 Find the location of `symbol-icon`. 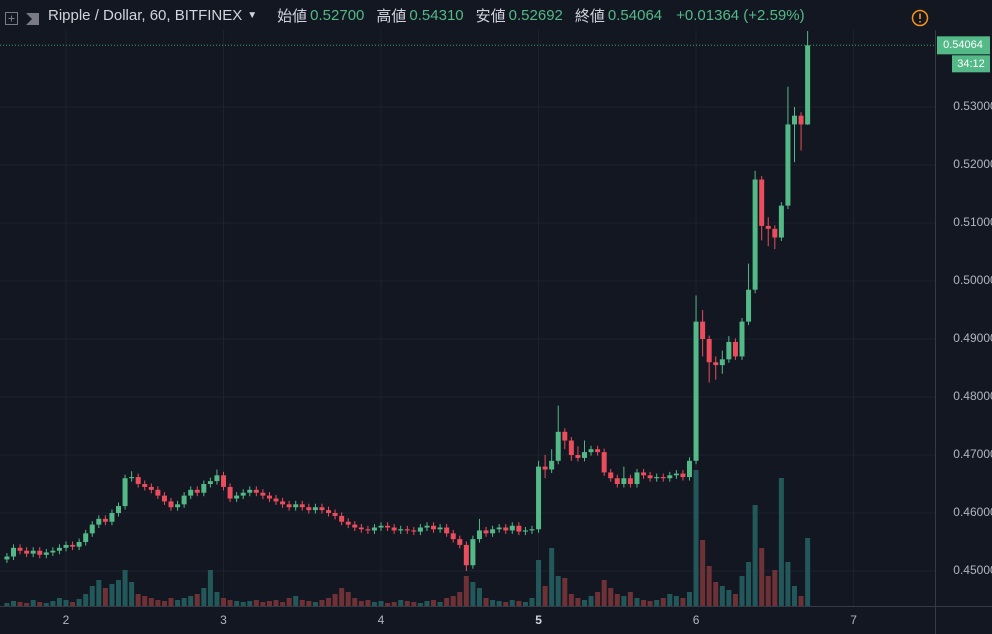

symbol-icon is located at coordinates (32, 19).